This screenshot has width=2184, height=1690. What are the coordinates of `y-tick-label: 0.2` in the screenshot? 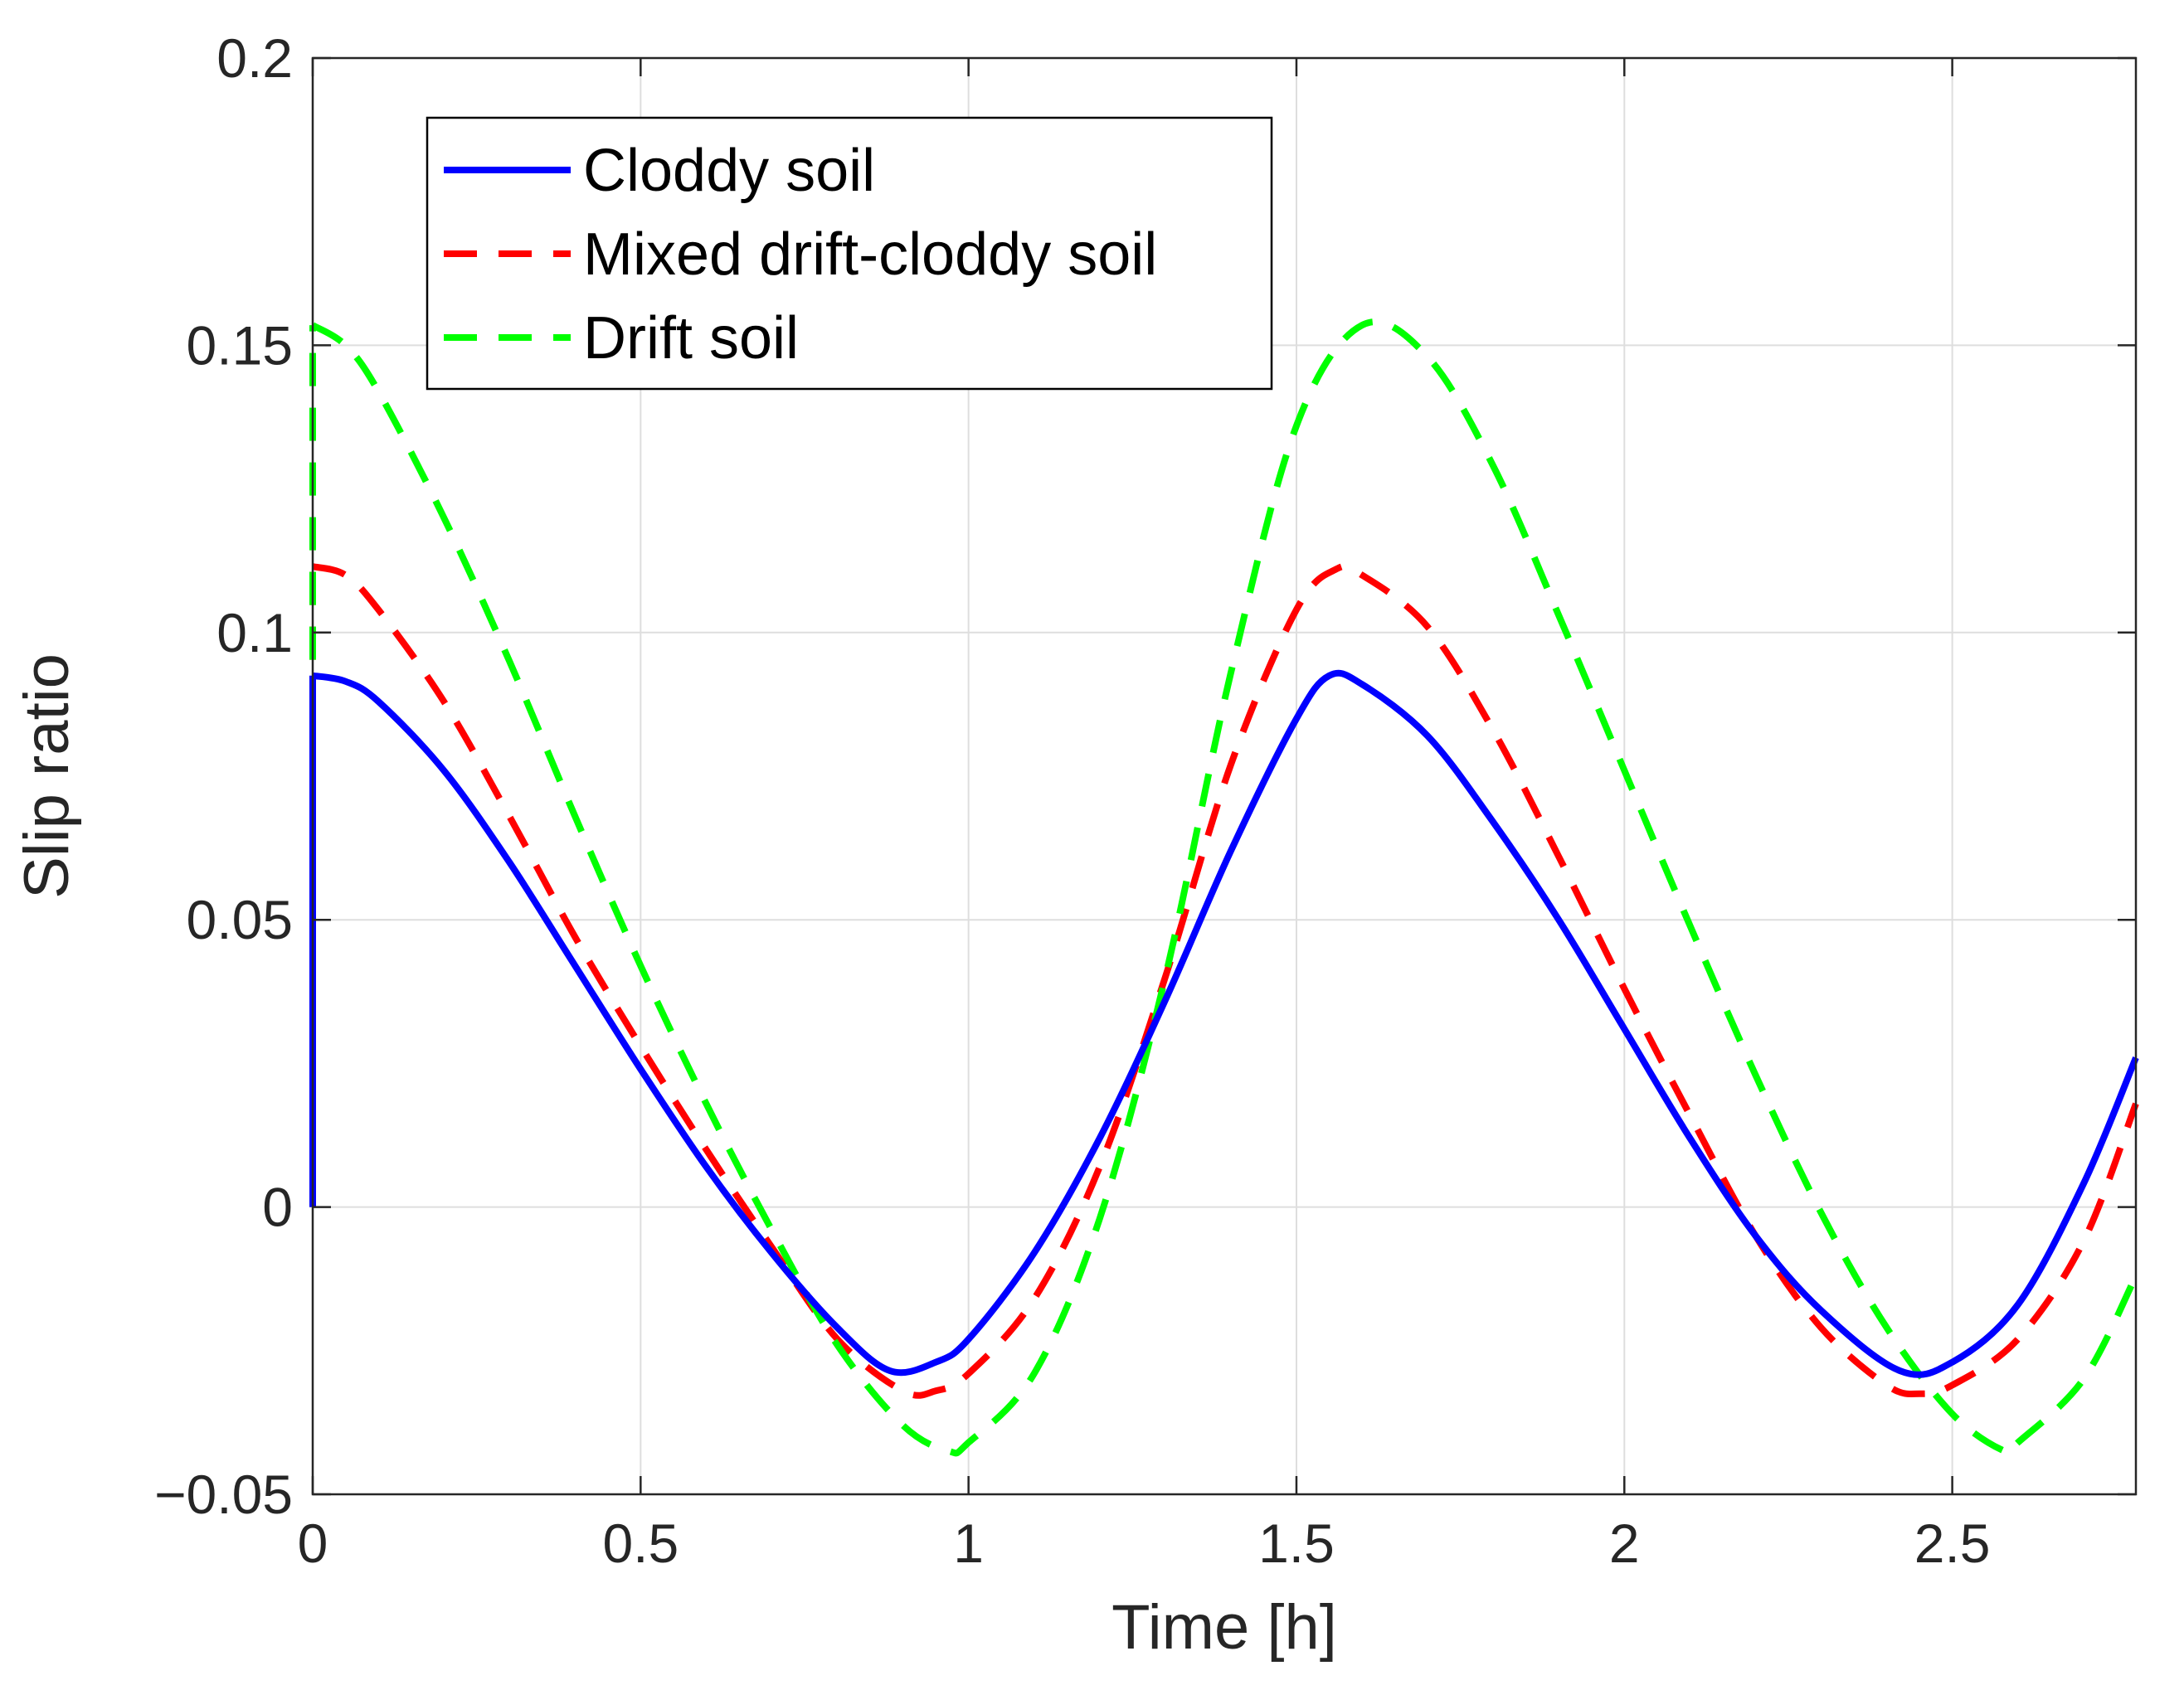 It's located at (254, 58).